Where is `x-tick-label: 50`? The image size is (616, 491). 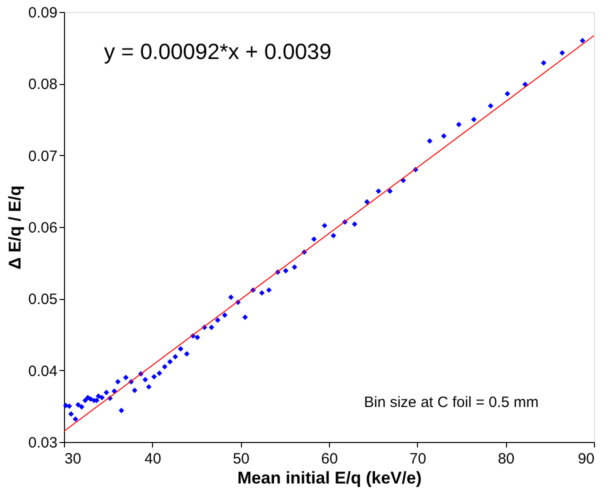
x-tick-label: 50 is located at coordinates (241, 459).